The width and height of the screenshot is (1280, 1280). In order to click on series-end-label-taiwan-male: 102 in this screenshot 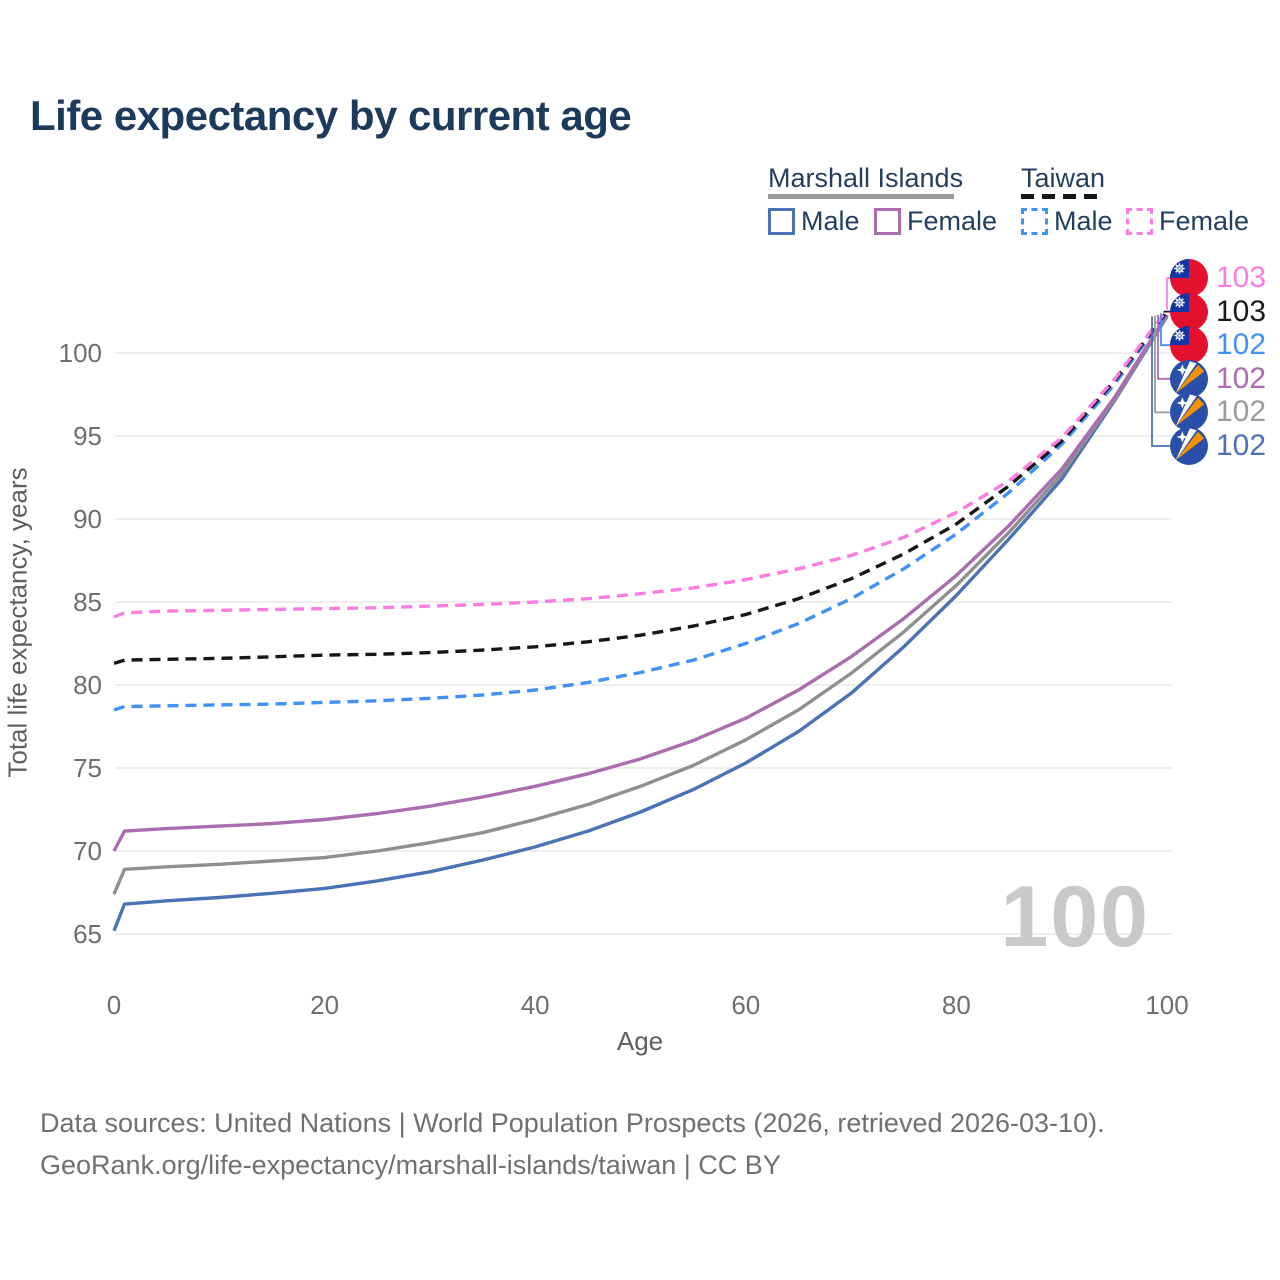, I will do `click(1218, 345)`.